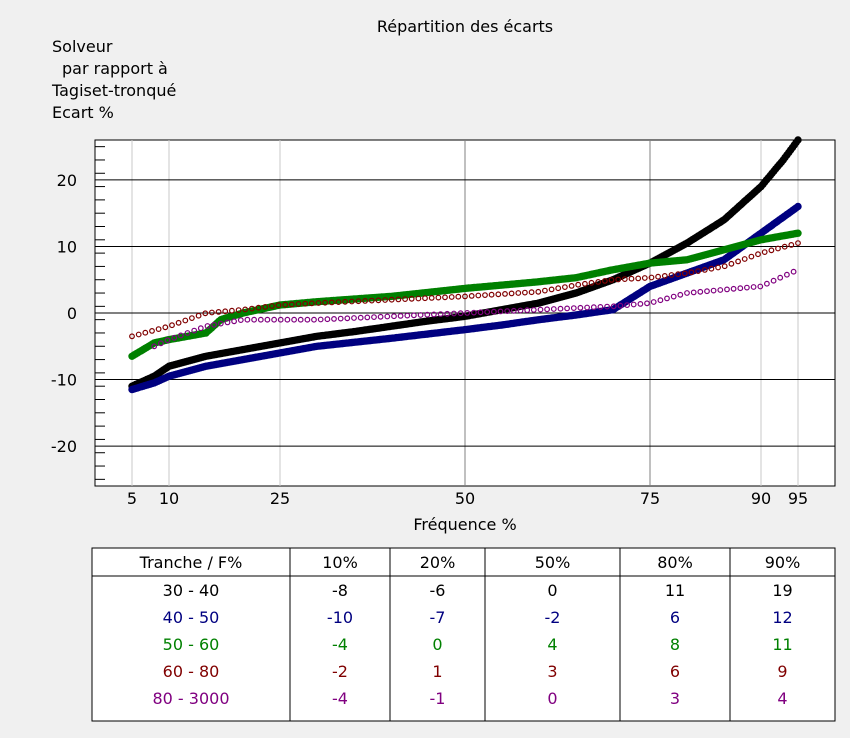 The image size is (850, 738). I want to click on table-header-cell: 50%, so click(553, 562).